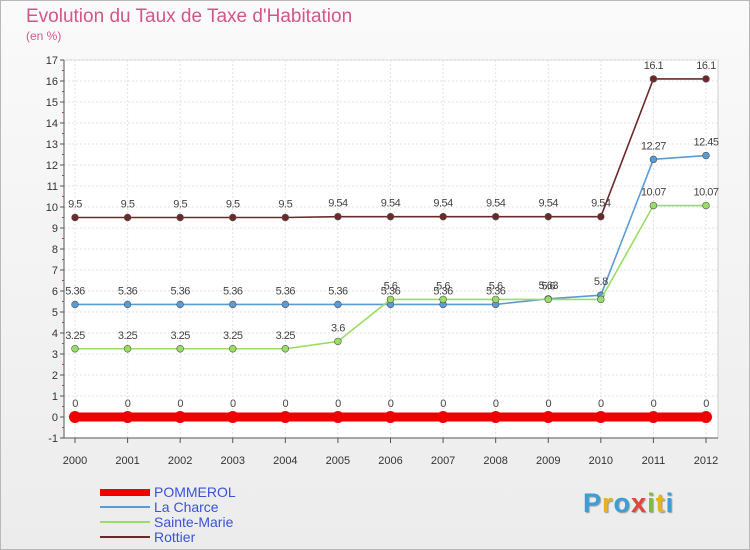  I want to click on data-label: 16.1, so click(706, 66).